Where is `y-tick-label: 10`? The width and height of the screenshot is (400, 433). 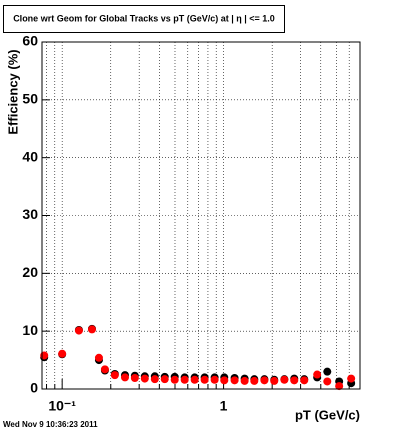 y-tick-label: 10 is located at coordinates (30, 330).